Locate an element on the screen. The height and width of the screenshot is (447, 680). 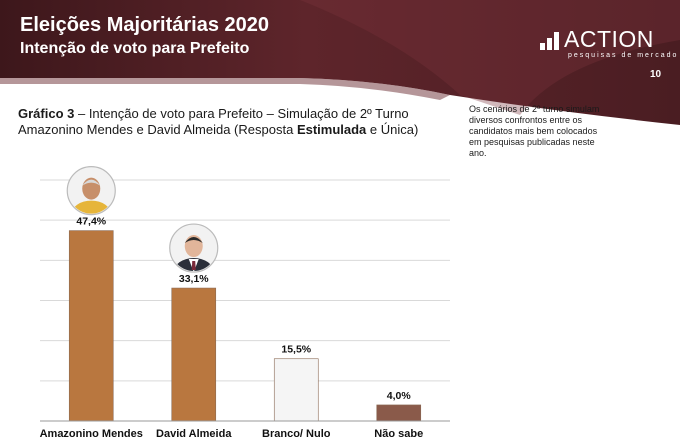
brand-name: ACTION is located at coordinates (609, 39).